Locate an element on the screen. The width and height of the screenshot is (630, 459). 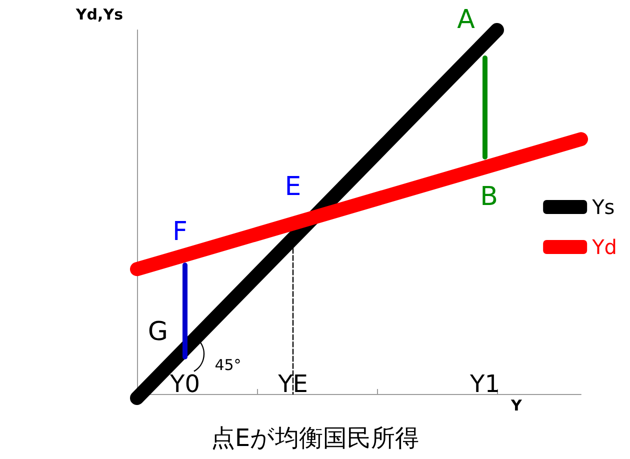
annotation: A is located at coordinates (466, 20).